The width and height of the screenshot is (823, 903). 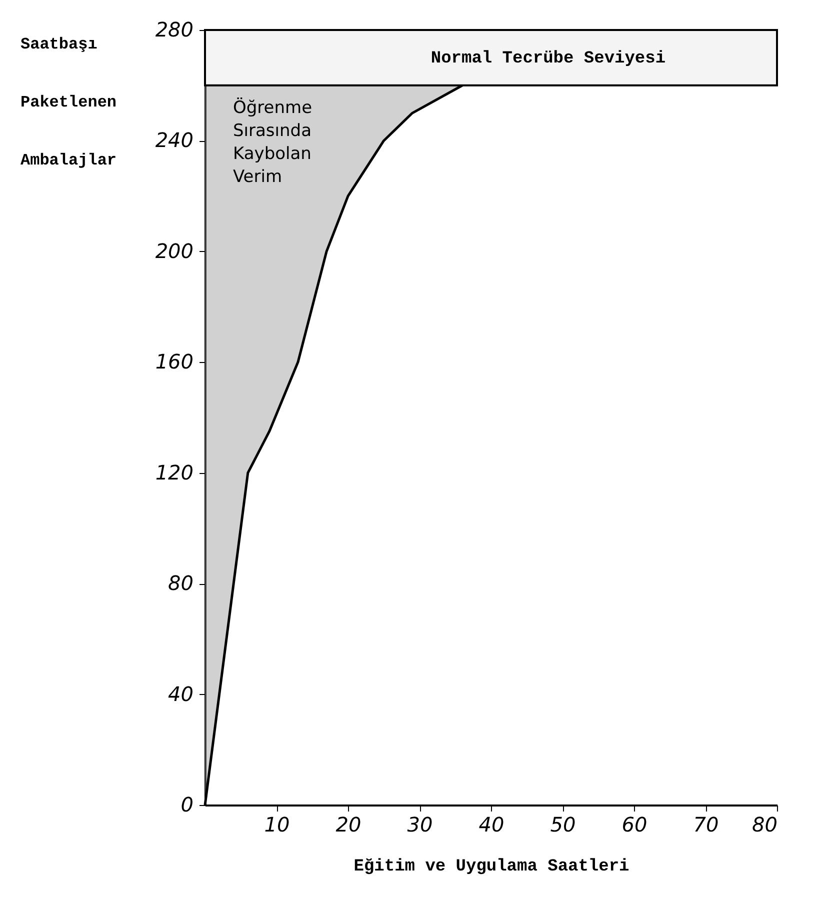 What do you see at coordinates (491, 824) in the screenshot?
I see `x-tick-label: 40` at bounding box center [491, 824].